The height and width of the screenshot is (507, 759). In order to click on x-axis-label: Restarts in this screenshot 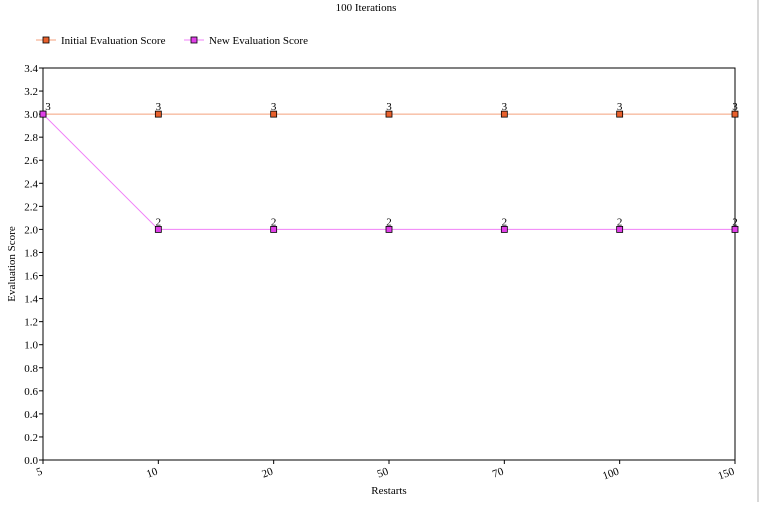, I will do `click(388, 491)`.